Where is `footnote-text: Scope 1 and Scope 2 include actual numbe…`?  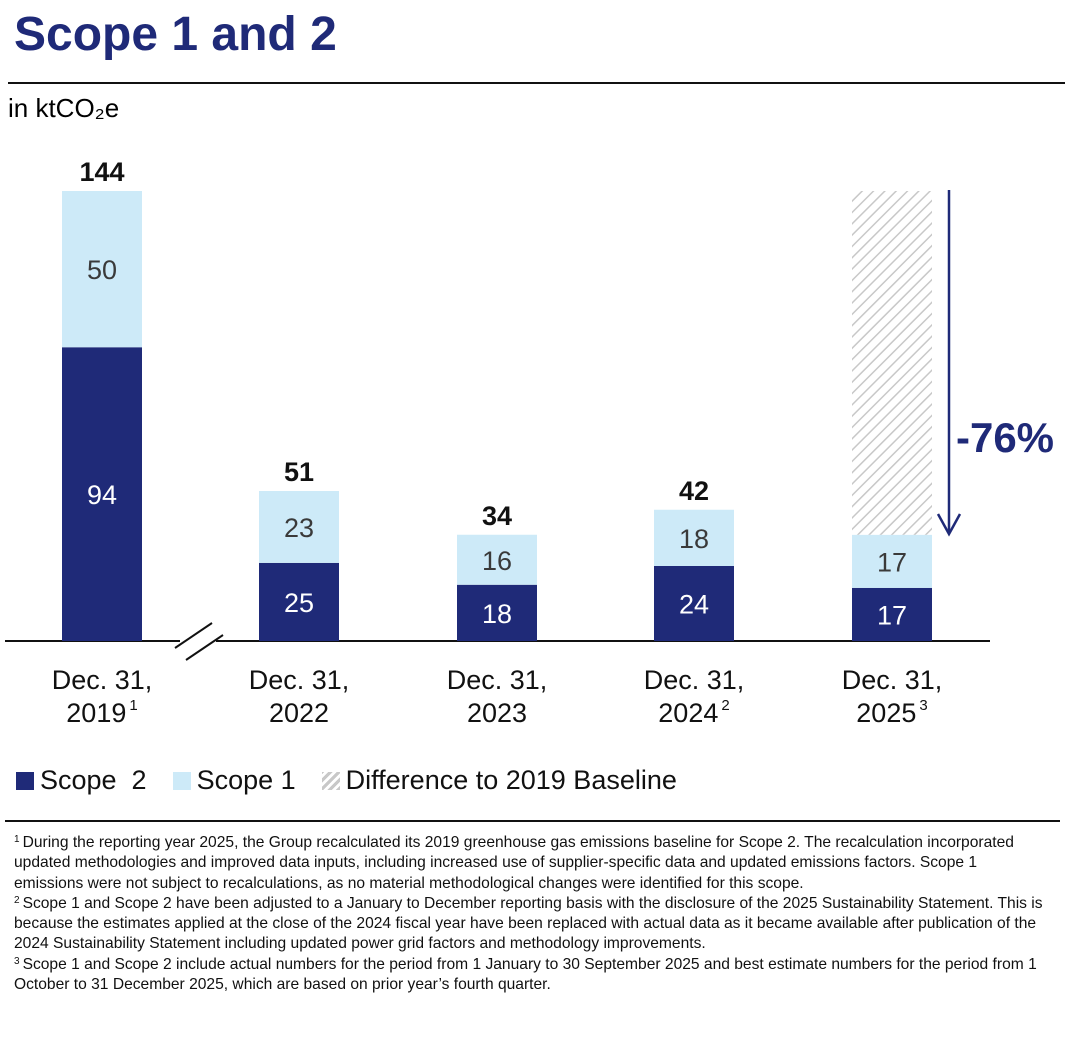
footnote-text: Scope 1 and Scope 2 include actual numbe… is located at coordinates (525, 974).